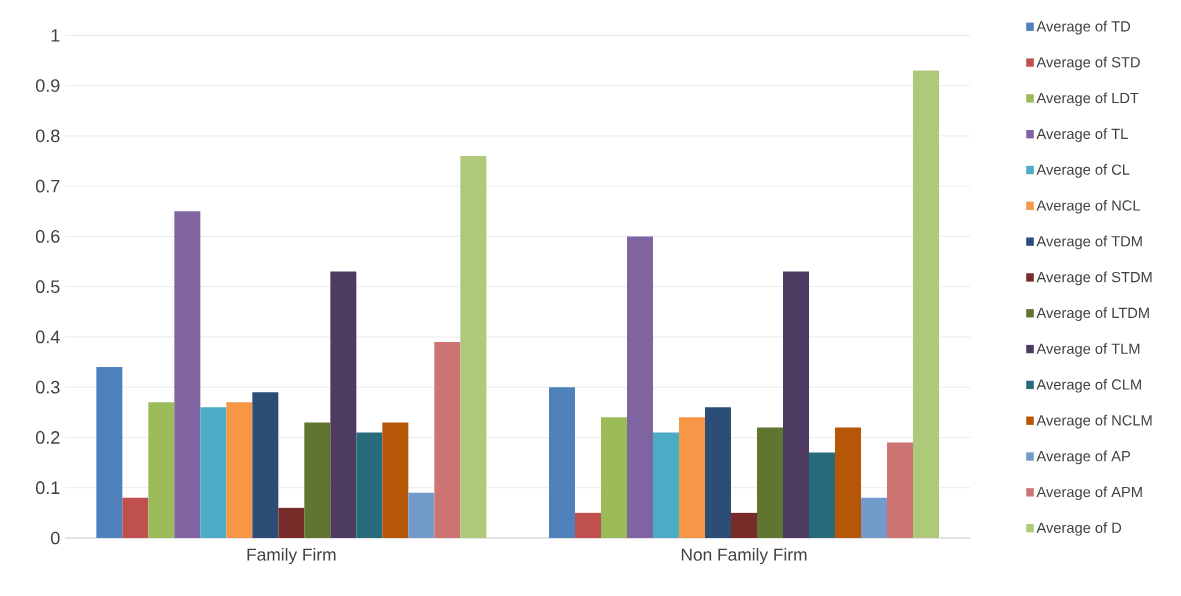 Image resolution: width=1181 pixels, height=596 pixels. What do you see at coordinates (1088, 206) in the screenshot?
I see `legend-label: Average of NCL` at bounding box center [1088, 206].